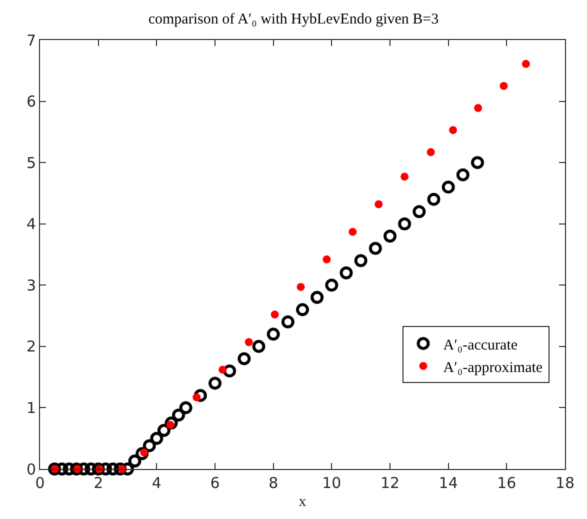 The width and height of the screenshot is (587, 519). Describe the element at coordinates (448, 483) in the screenshot. I see `x-tick-label: 14` at that location.